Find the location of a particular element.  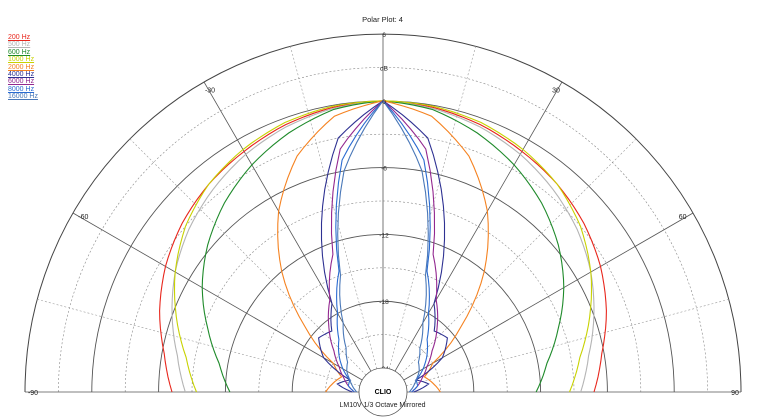

angle-tick-label: -30 is located at coordinates (210, 90).